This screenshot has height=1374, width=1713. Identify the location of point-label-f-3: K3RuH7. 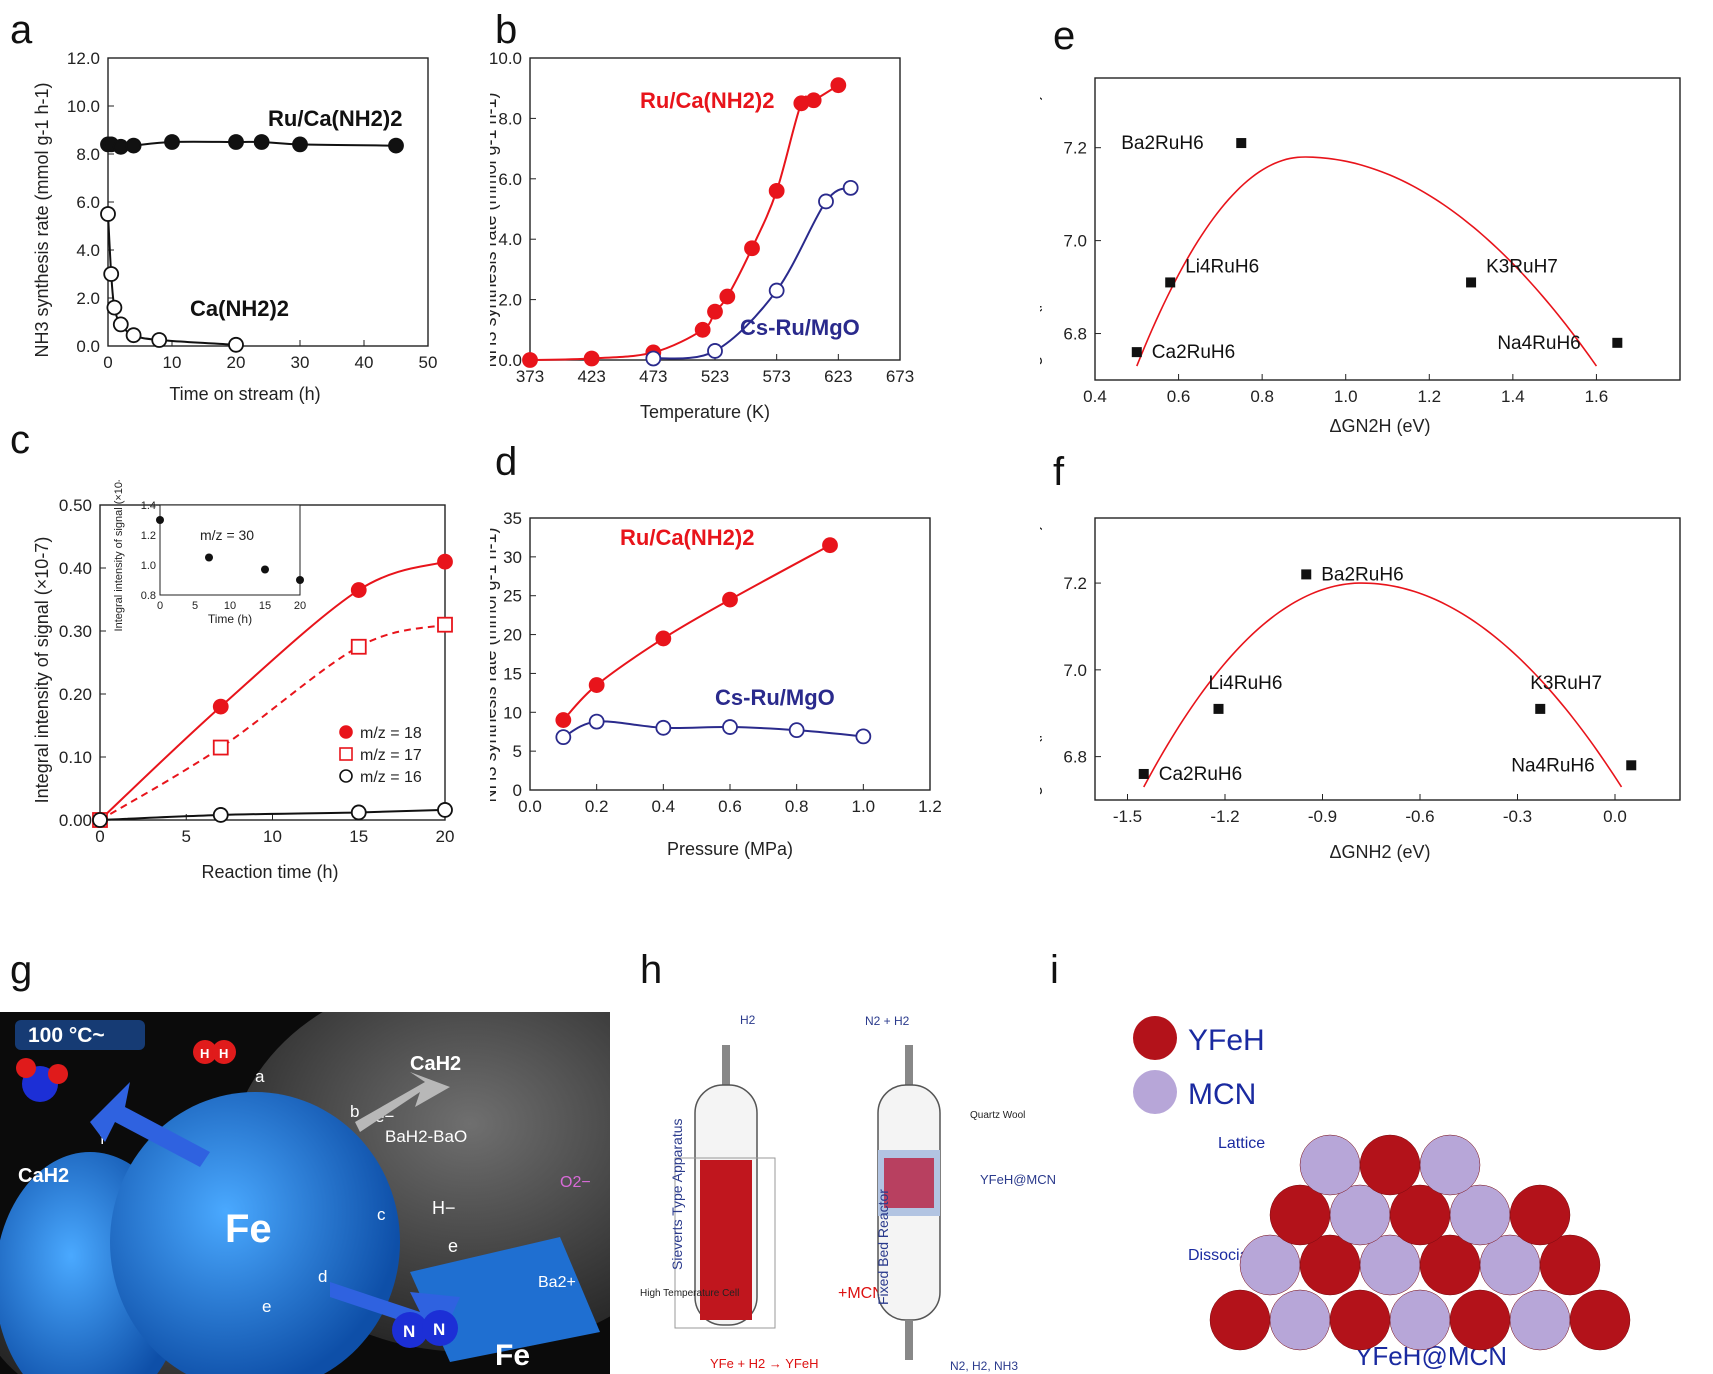
(1566, 683).